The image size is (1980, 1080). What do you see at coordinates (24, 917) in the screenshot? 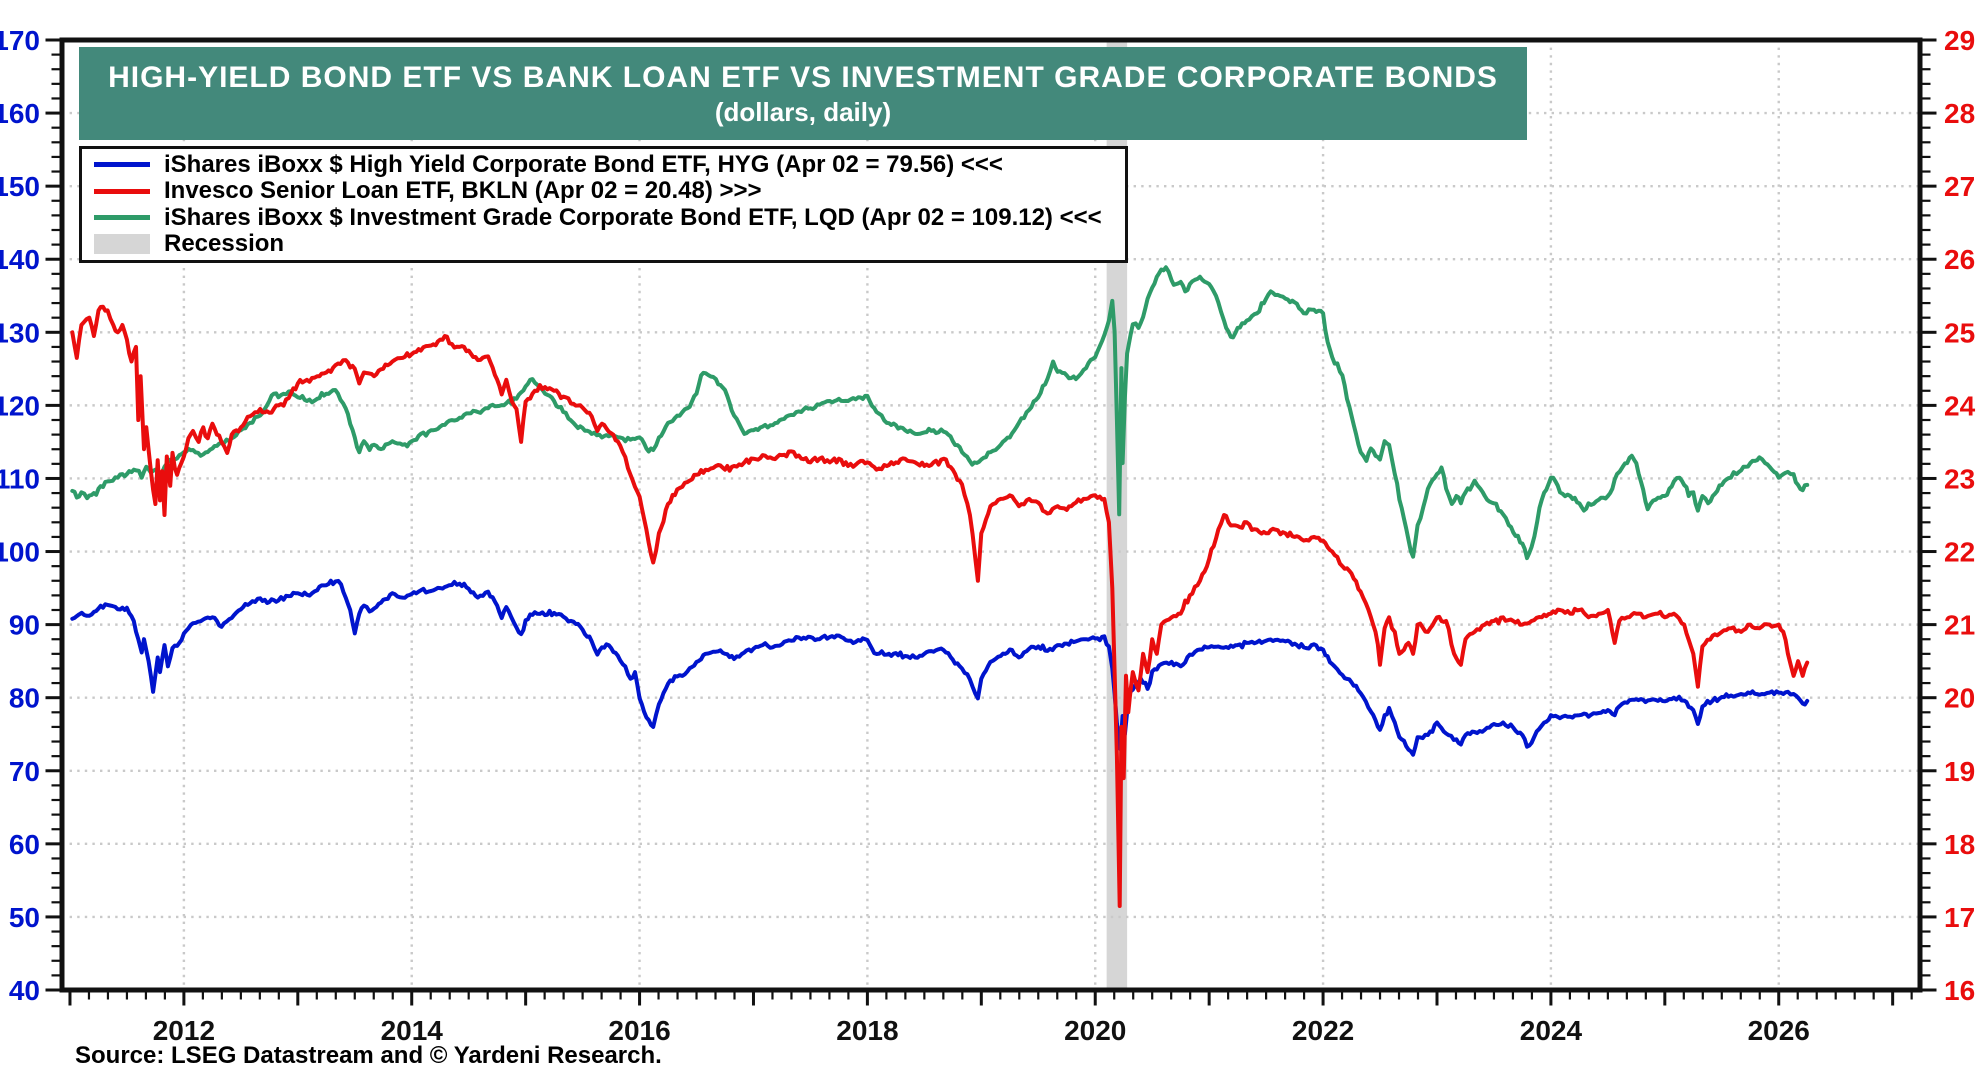
I see `left-axis-tick-label: 50` at bounding box center [24, 917].